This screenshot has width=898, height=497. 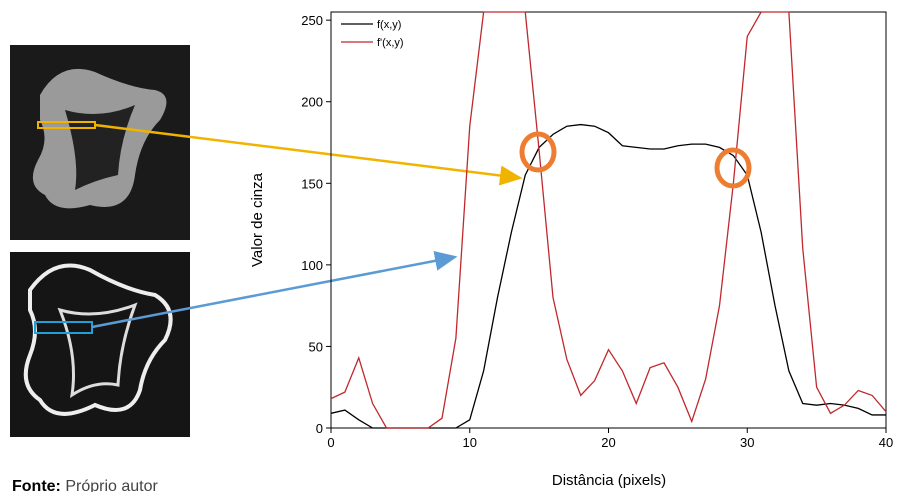 What do you see at coordinates (608, 442) in the screenshot?
I see `x-tick-label: 20` at bounding box center [608, 442].